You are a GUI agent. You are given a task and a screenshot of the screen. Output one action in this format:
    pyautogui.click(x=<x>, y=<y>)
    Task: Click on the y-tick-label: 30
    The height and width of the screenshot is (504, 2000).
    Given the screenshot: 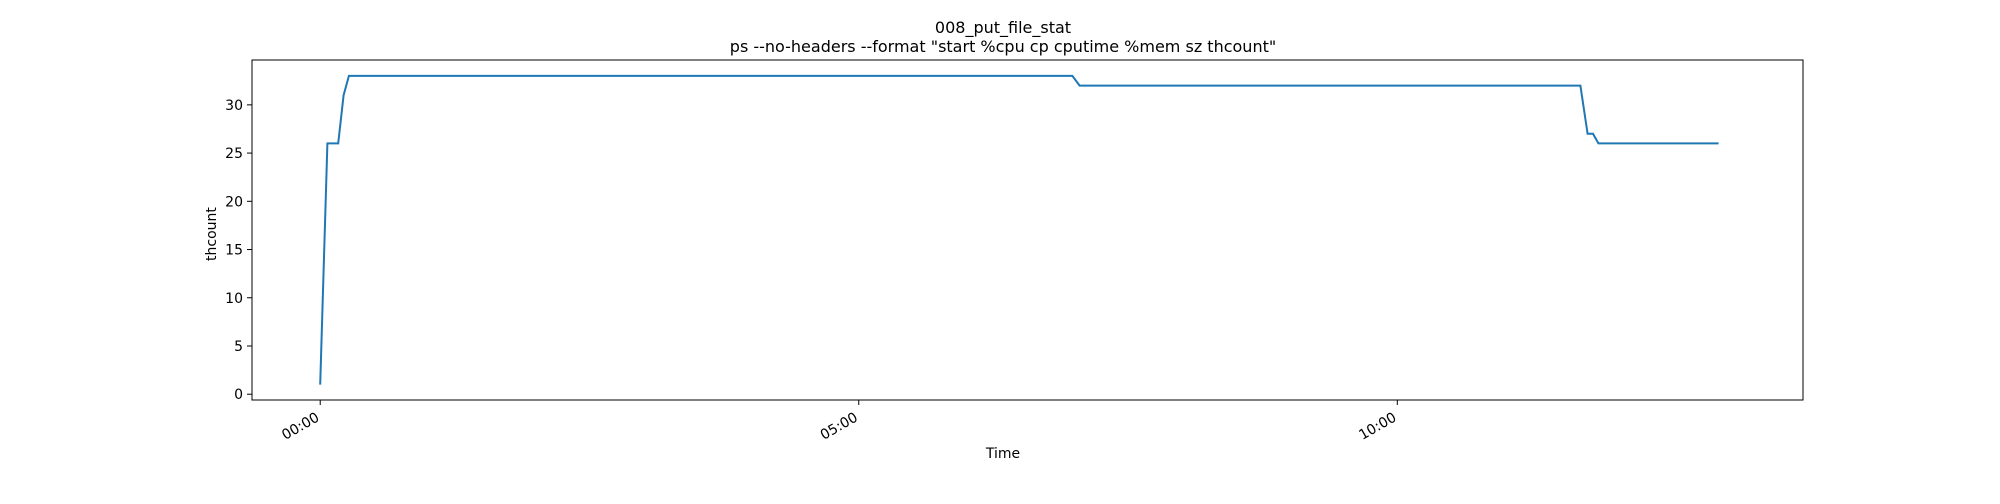 What is the action you would take?
    pyautogui.click(x=234, y=106)
    